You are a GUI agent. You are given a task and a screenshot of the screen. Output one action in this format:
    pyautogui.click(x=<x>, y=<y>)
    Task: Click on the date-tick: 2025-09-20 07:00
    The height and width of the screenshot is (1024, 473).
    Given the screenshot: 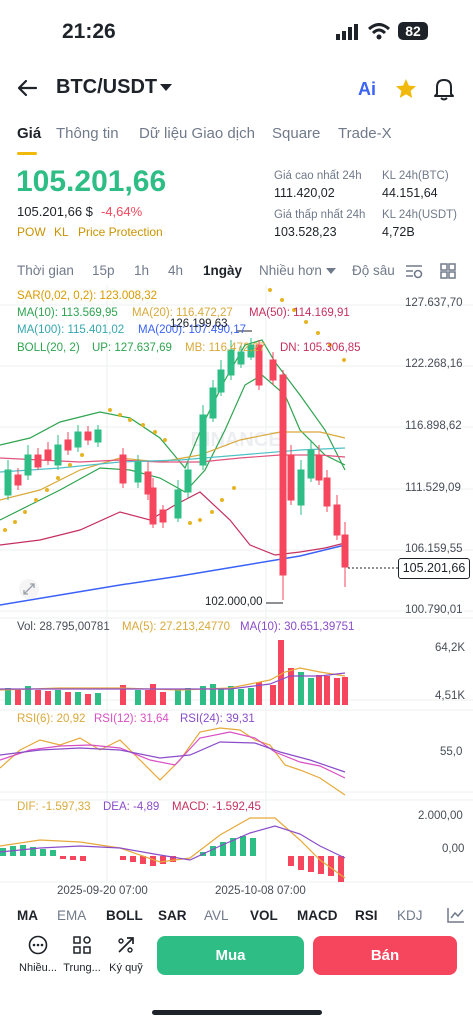 What is the action you would take?
    pyautogui.click(x=102, y=891)
    